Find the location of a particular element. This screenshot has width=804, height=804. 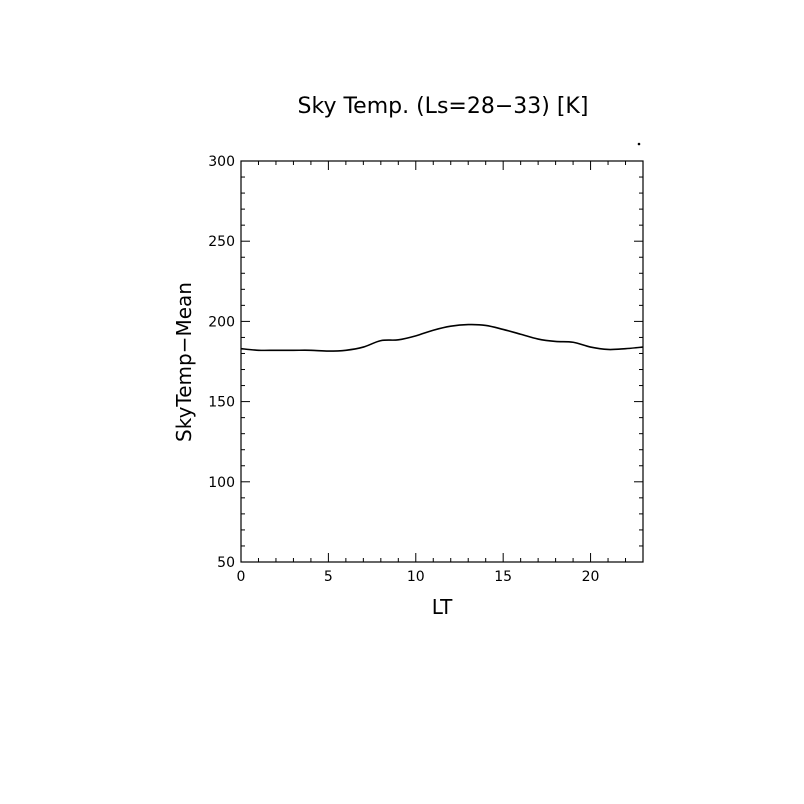

chart-title: Sky Temp. (Ls=28−33) [K] is located at coordinates (443, 106).